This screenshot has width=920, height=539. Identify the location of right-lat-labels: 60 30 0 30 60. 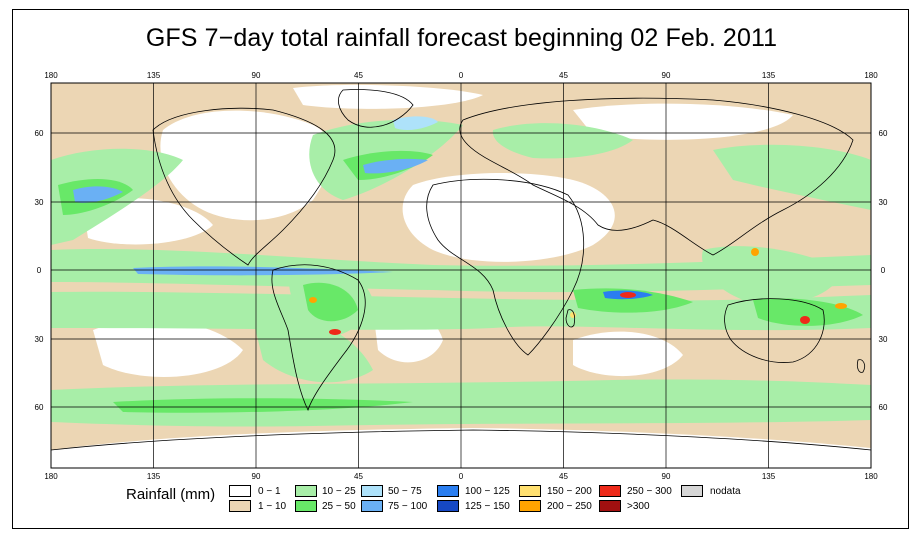
(883, 270).